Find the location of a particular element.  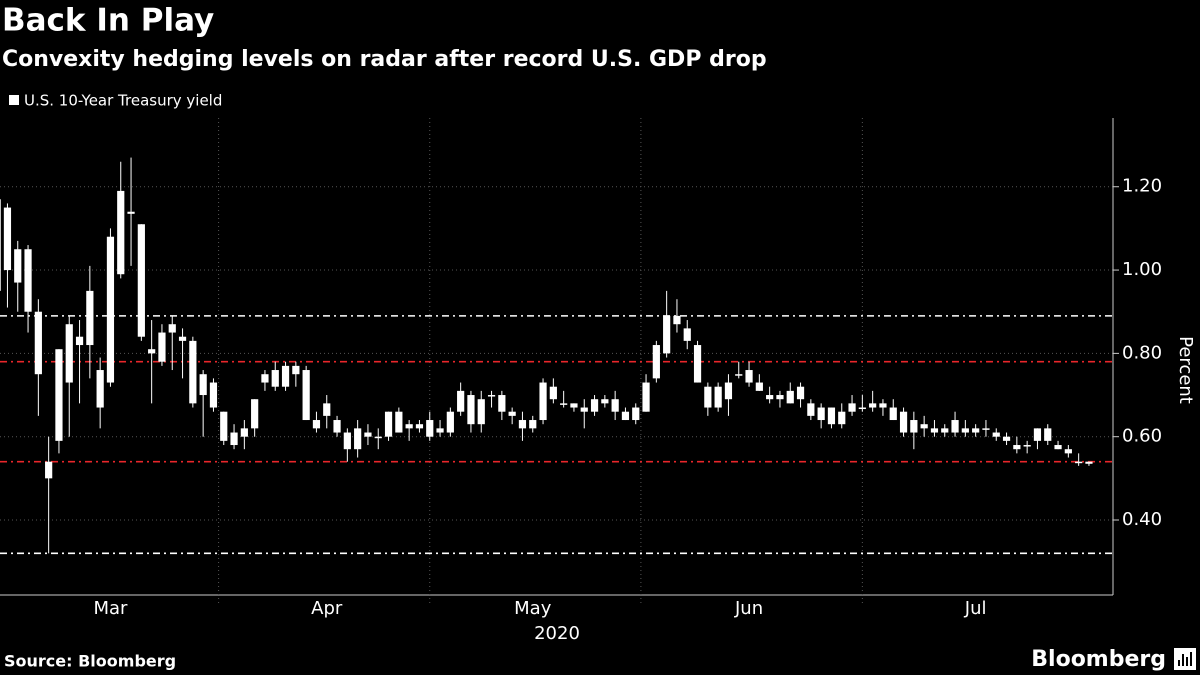

chart-title: Back In Play is located at coordinates (108, 21).